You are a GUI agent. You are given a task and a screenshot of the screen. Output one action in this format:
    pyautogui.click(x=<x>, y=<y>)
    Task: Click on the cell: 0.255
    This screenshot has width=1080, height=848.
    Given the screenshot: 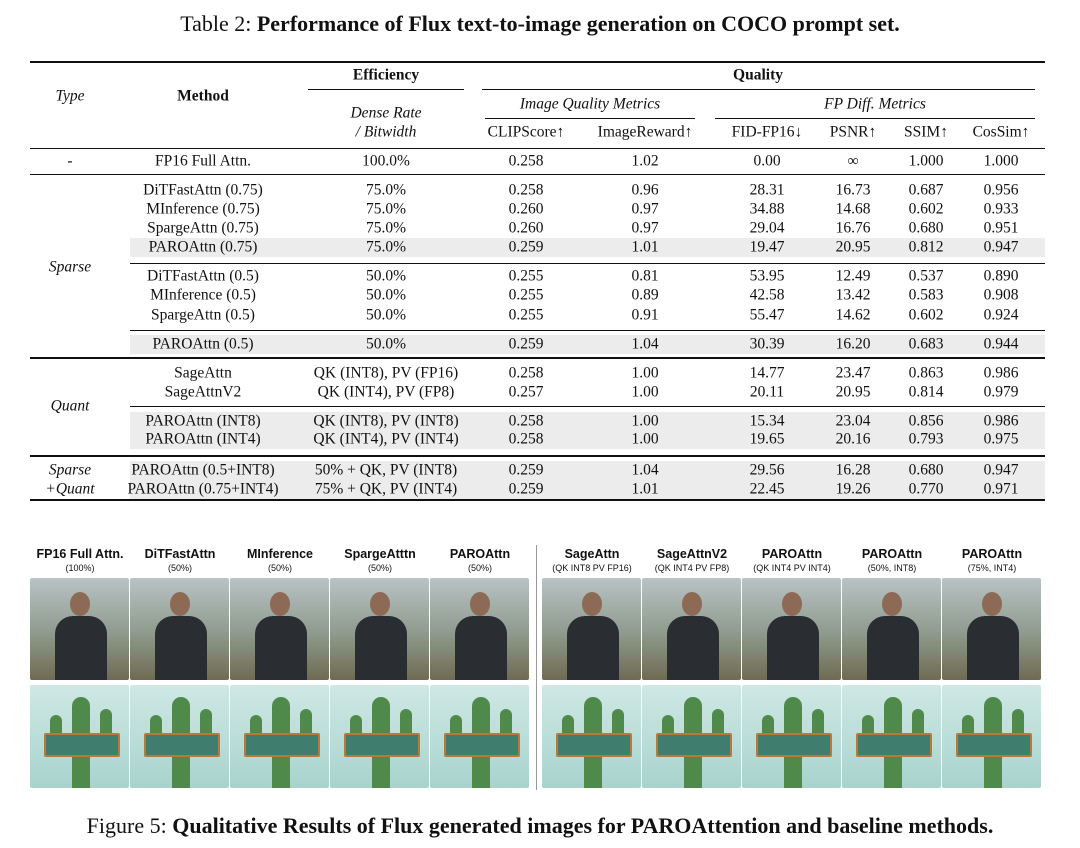 What is the action you would take?
    pyautogui.click(x=526, y=276)
    